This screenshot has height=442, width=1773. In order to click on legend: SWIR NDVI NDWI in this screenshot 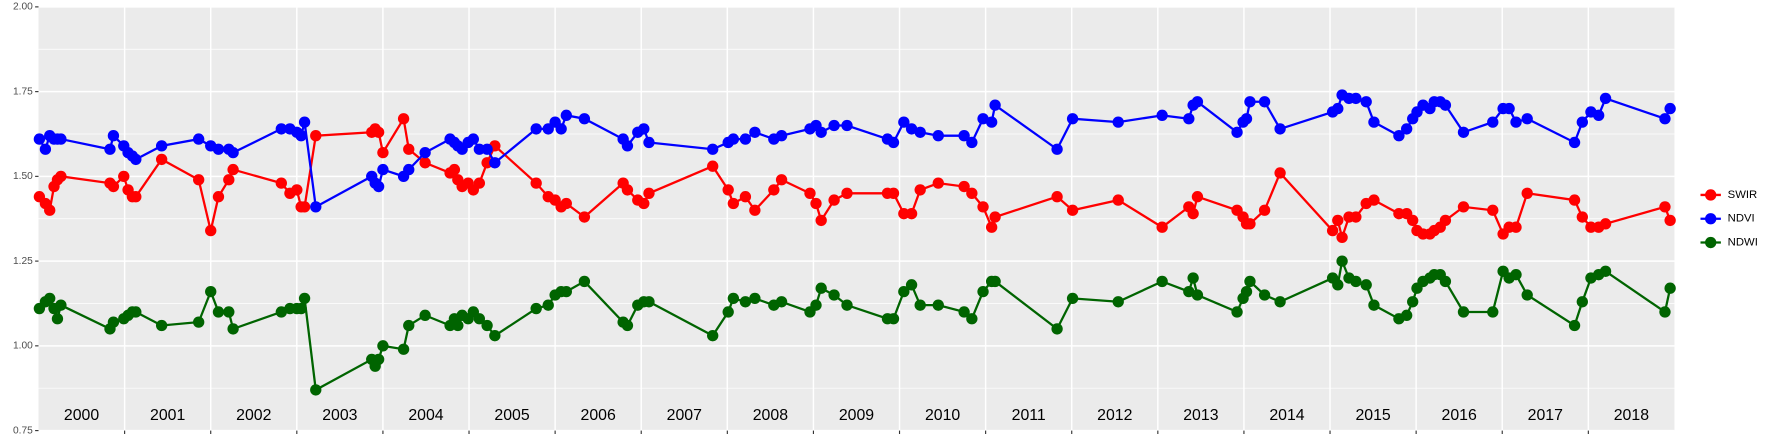, I will do `click(1729, 219)`.